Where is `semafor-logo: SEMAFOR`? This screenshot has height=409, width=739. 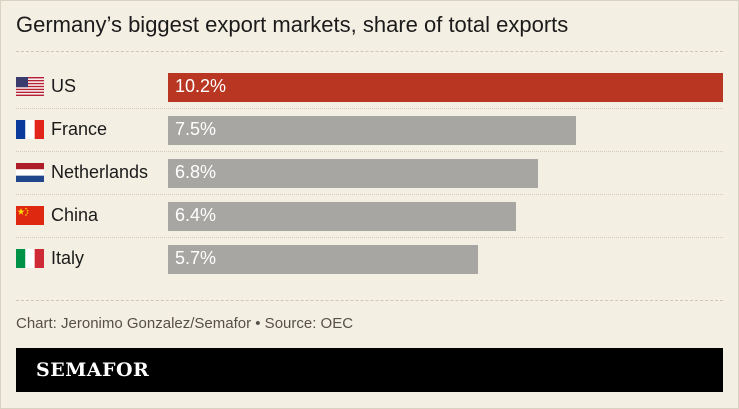
semafor-logo: SEMAFOR is located at coordinates (93, 370).